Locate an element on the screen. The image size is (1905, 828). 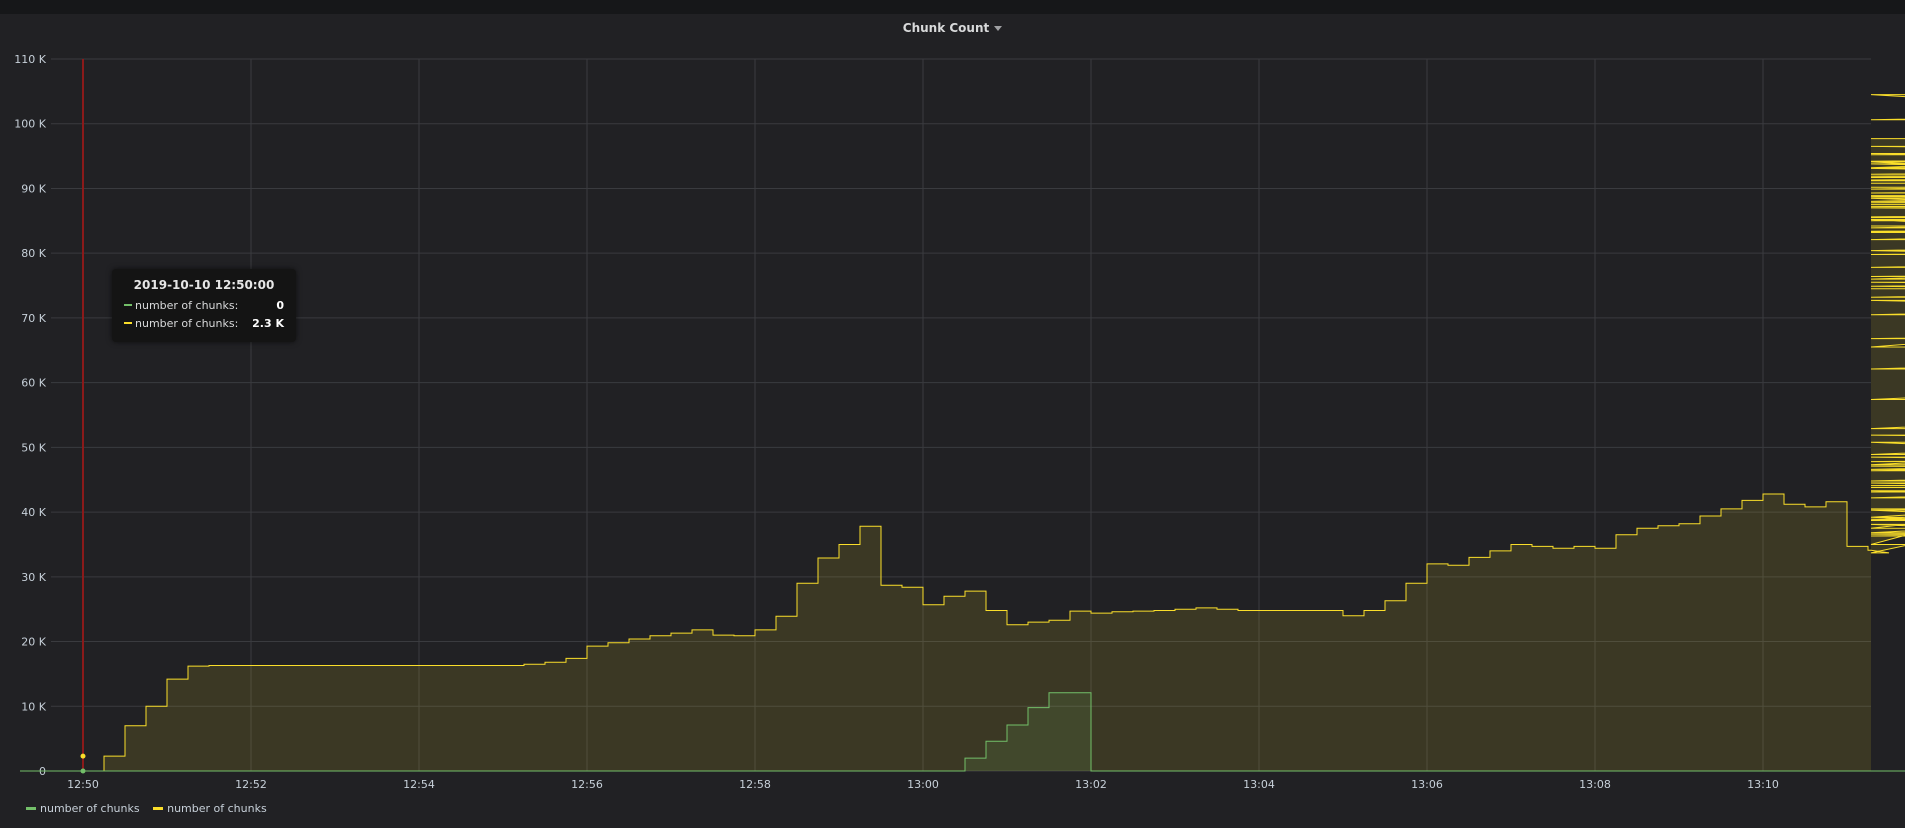
x-tick-label: 13:04 is located at coordinates (1259, 784).